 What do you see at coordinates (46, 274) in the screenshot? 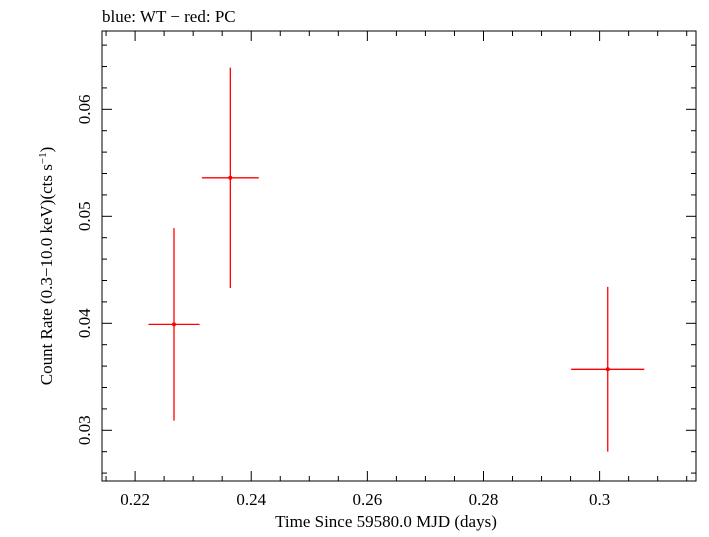
I see `y-axis-label-main: Count Rate (0.3−10.0 keV)(cts s` at bounding box center [46, 274].